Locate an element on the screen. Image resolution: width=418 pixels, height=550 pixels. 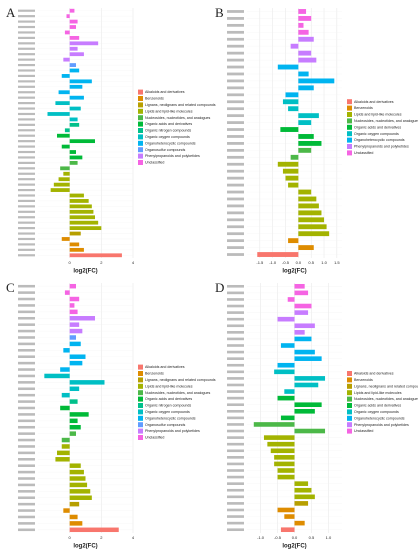
x-tick-label: 0 is located at coordinates (70, 262).